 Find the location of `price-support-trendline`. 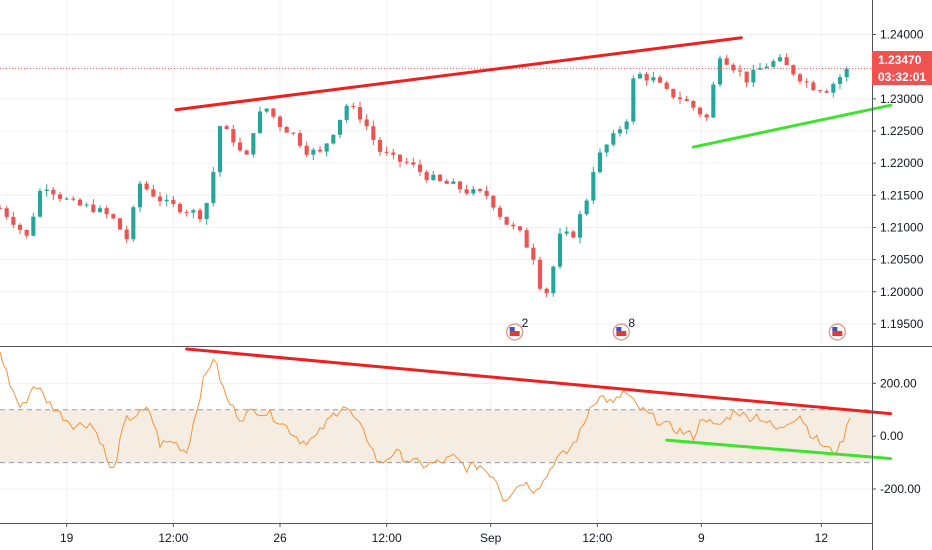

price-support-trendline is located at coordinates (792, 126).